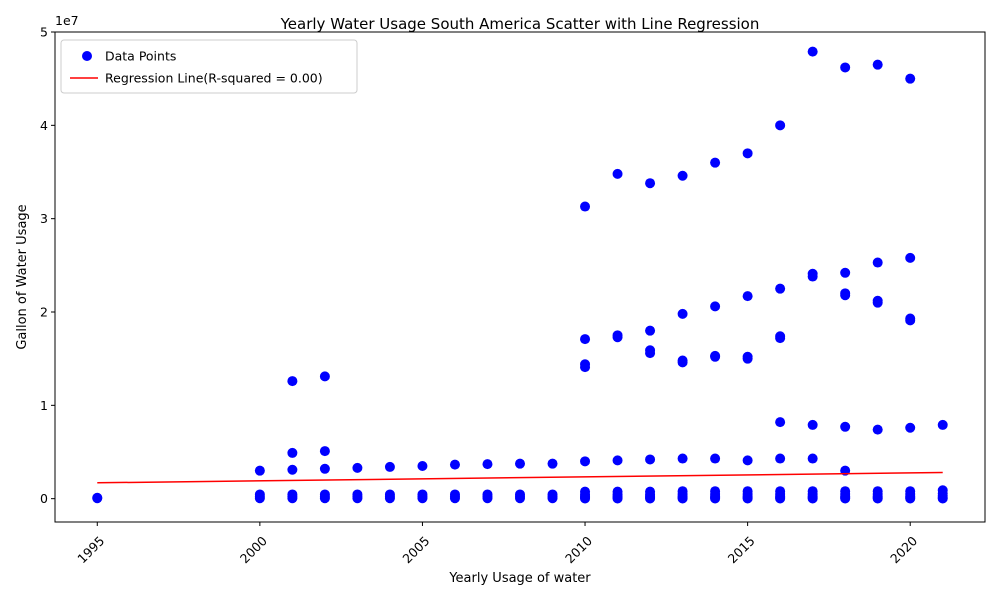 This screenshot has height=600, width=1000. I want to click on y-tick-label: 5, so click(44, 32).